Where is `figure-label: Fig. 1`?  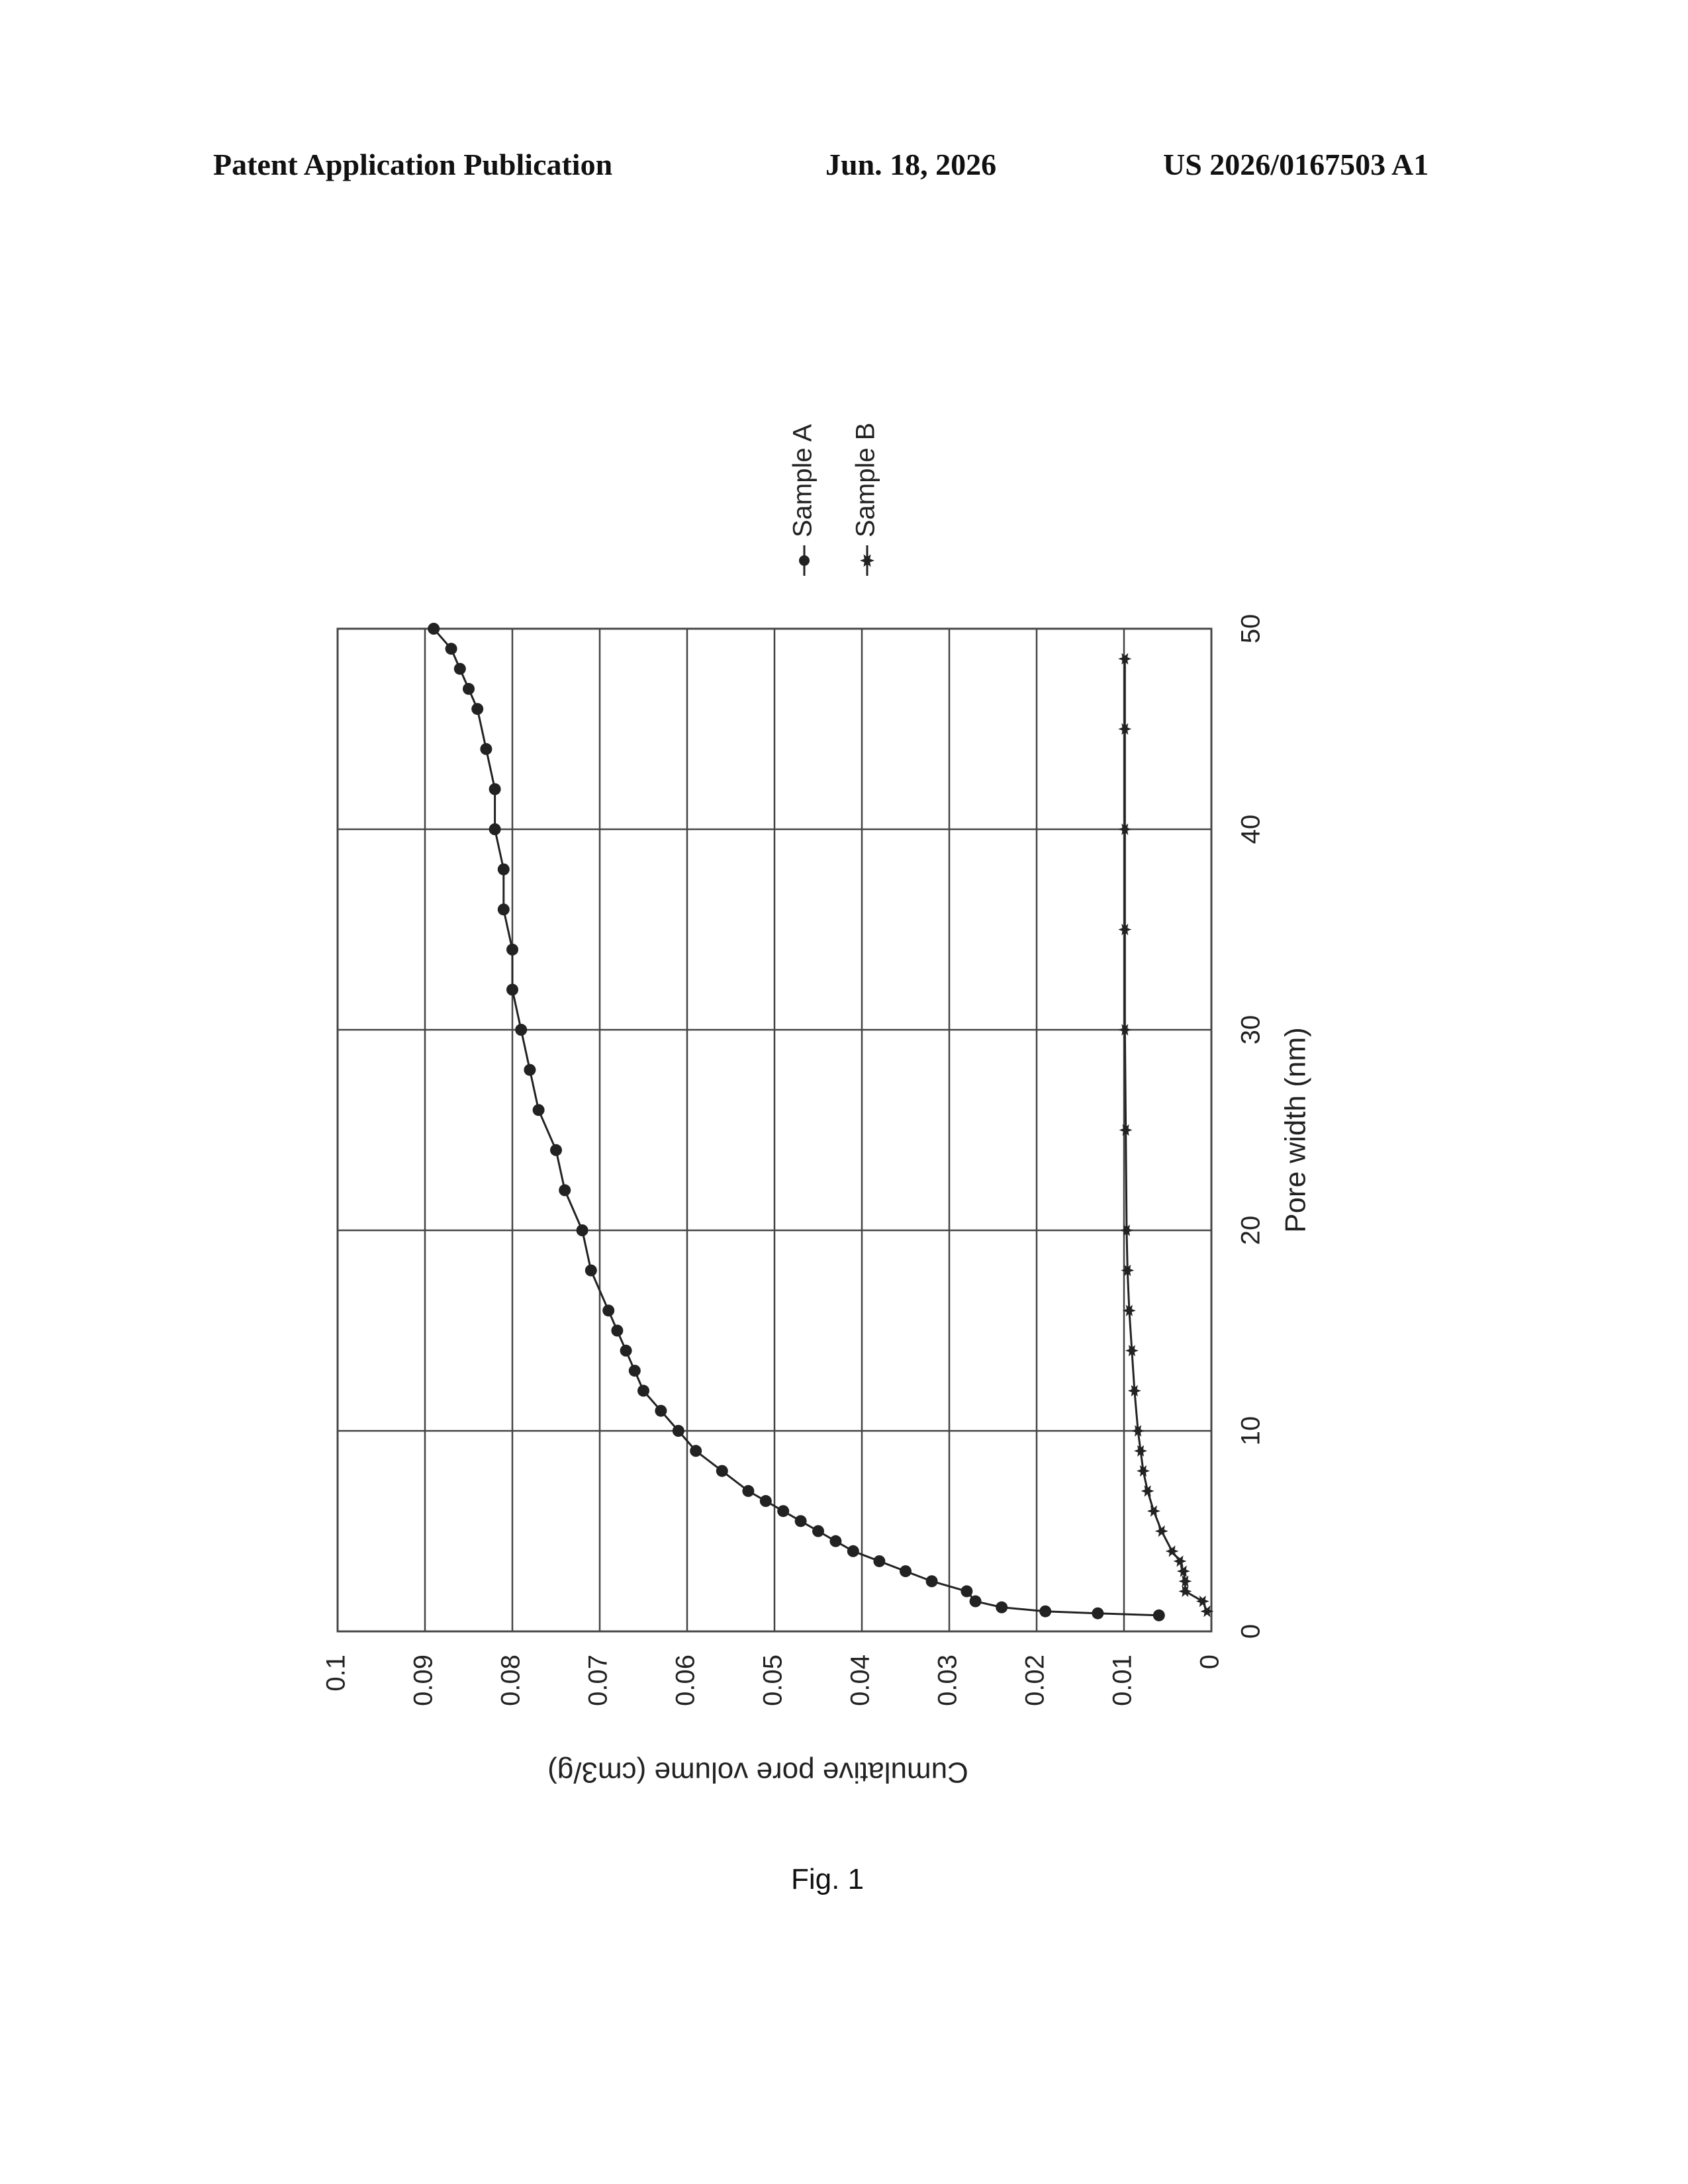 figure-label: Fig. 1 is located at coordinates (828, 1879).